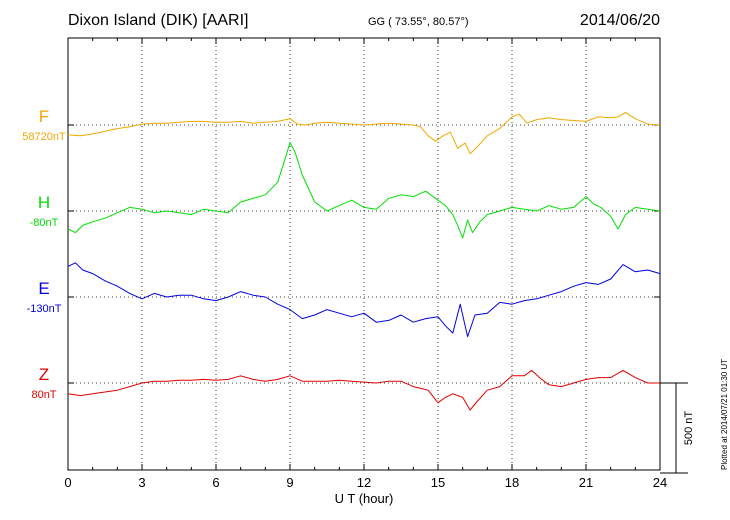 The height and width of the screenshot is (520, 730). What do you see at coordinates (660, 482) in the screenshot?
I see `x-tick-label: 24` at bounding box center [660, 482].